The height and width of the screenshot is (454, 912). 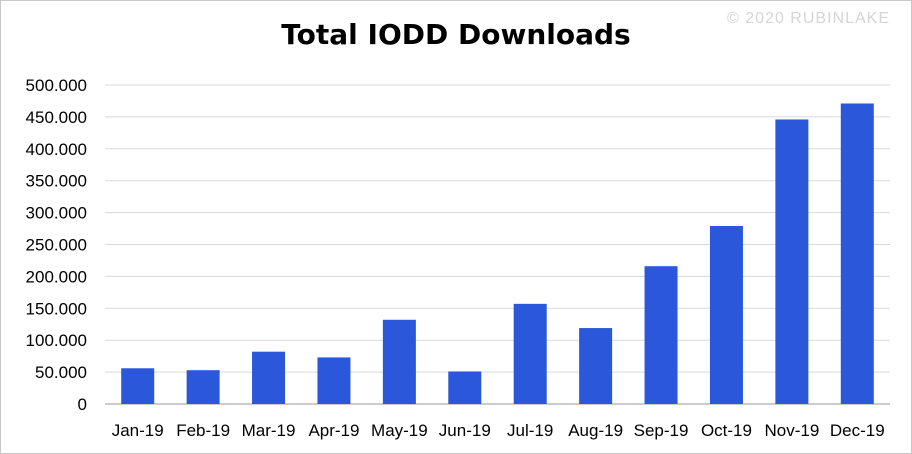 What do you see at coordinates (857, 430) in the screenshot?
I see `x-tick-label: Dec-19` at bounding box center [857, 430].